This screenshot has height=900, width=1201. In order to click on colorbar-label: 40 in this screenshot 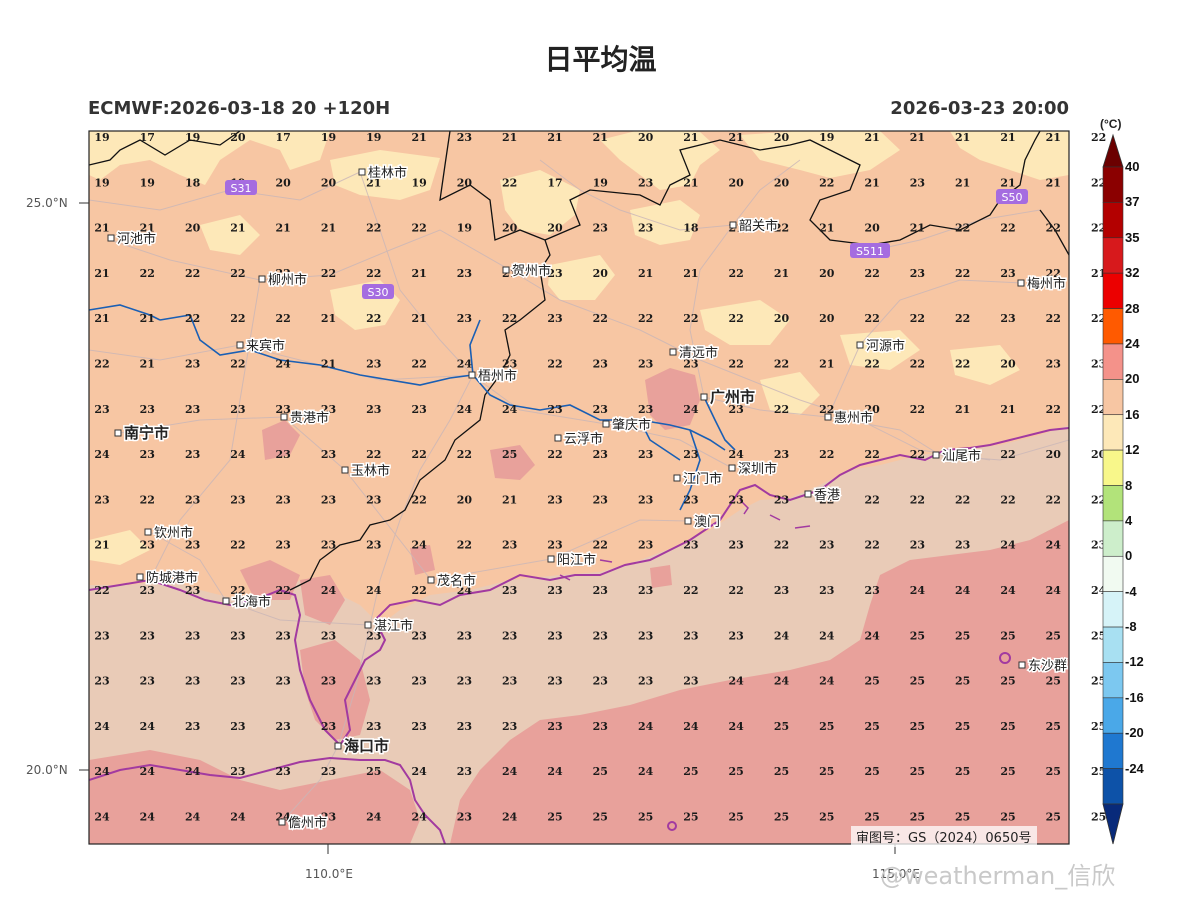, I will do `click(1132, 166)`.